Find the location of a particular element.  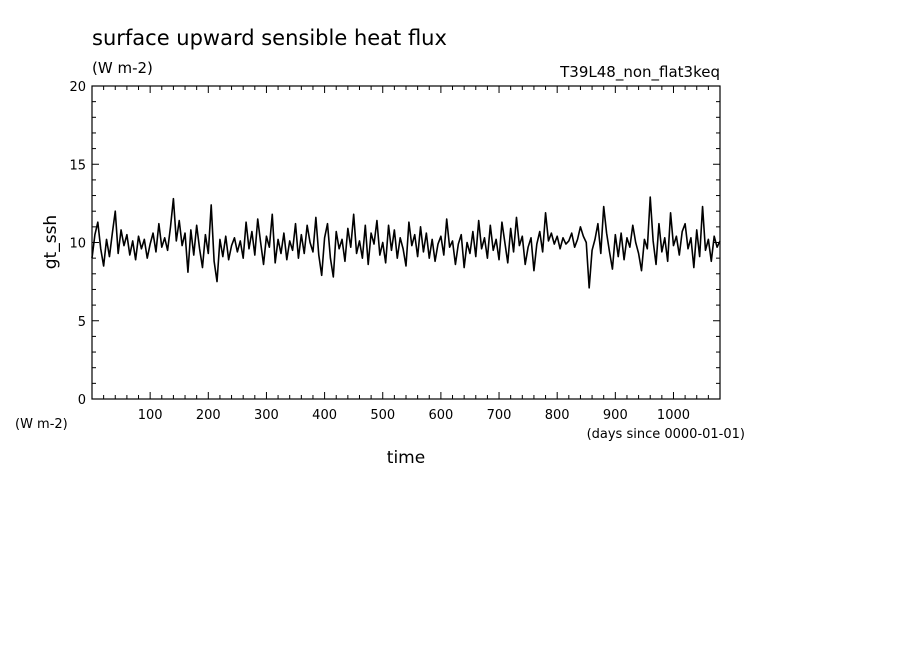

chart-units: (W m-2) is located at coordinates (122, 68).